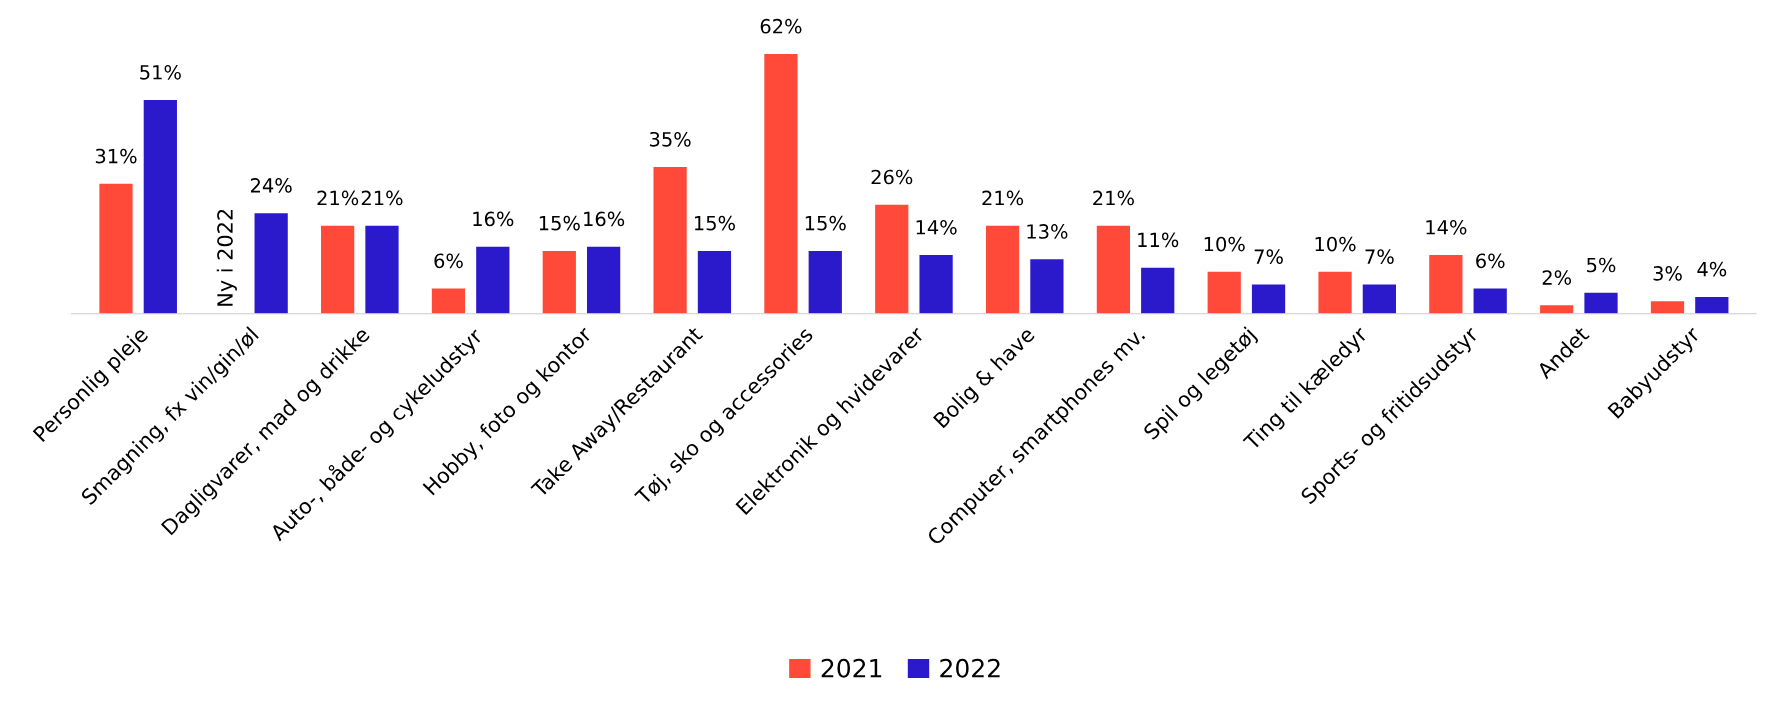 The image size is (1792, 705). I want to click on legend-label: 2021, so click(851, 668).